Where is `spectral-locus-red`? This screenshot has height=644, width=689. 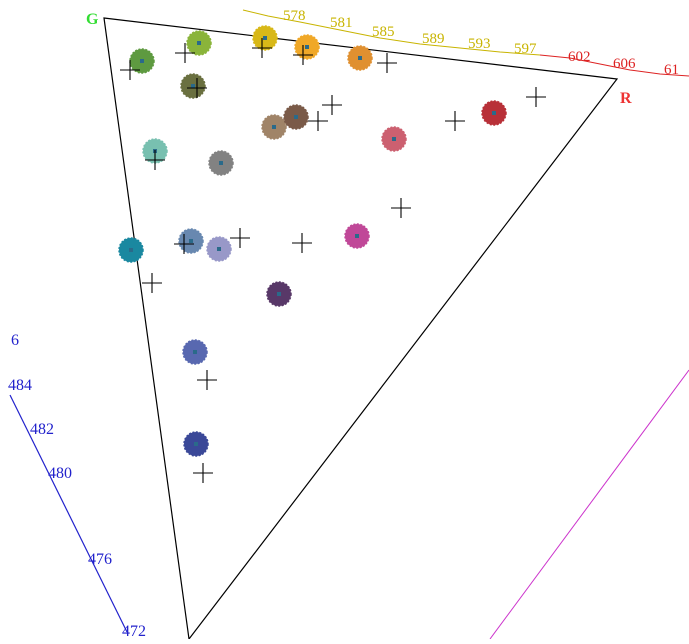
spectral-locus-red is located at coordinates (614, 65).